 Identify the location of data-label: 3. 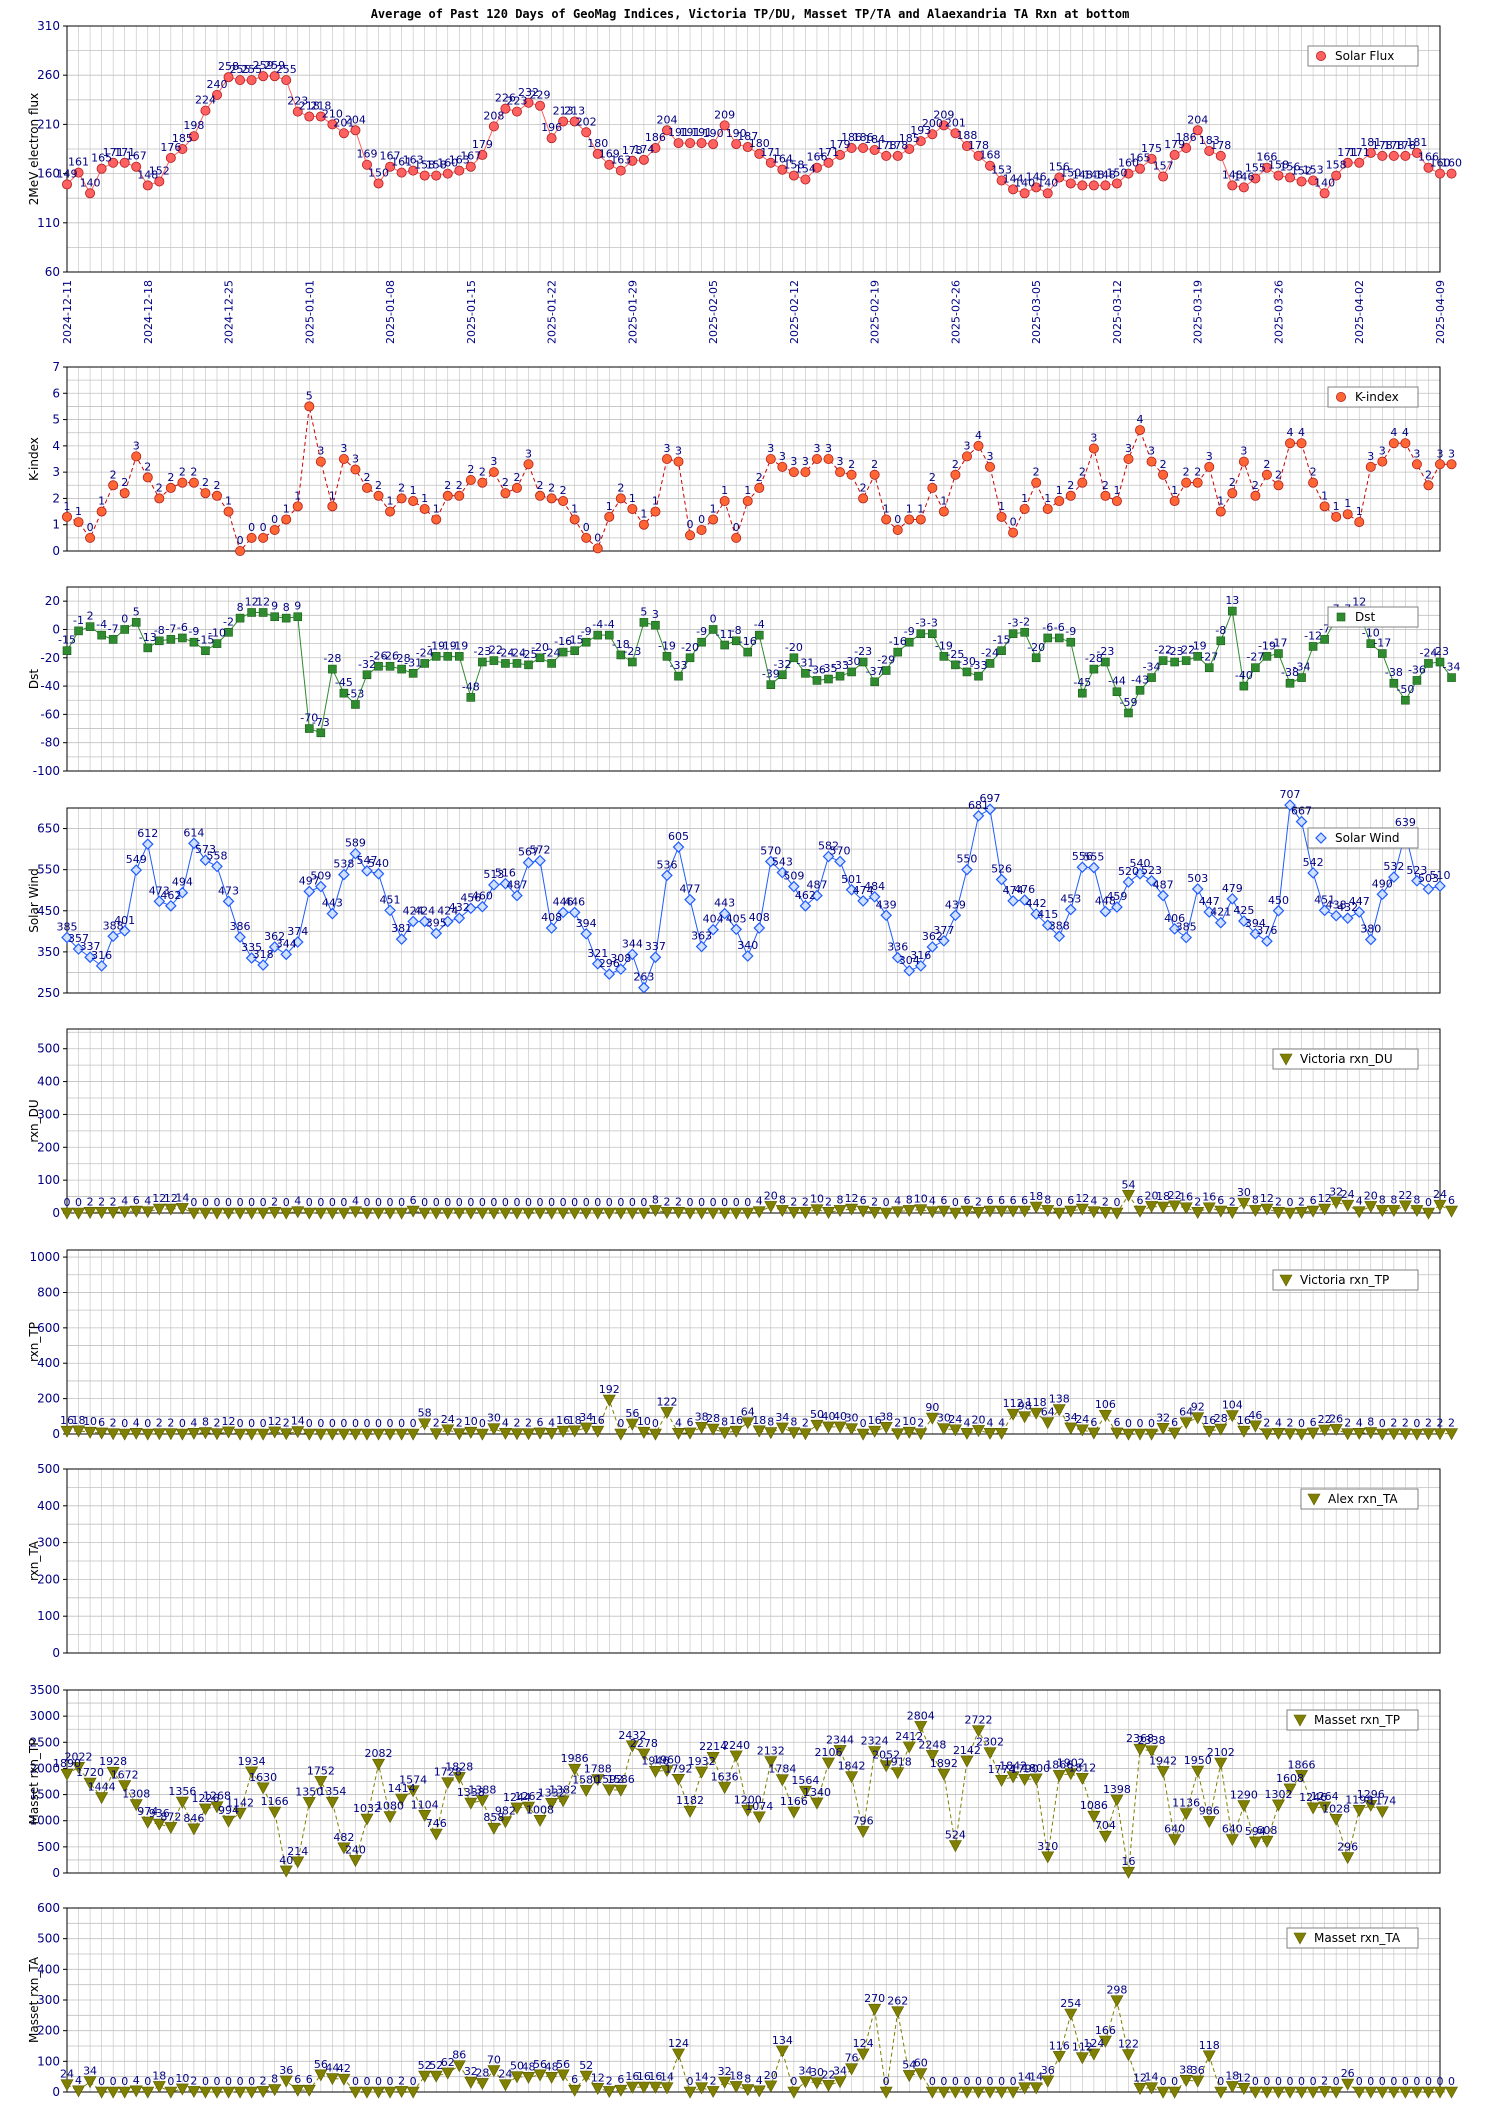
(1209, 456).